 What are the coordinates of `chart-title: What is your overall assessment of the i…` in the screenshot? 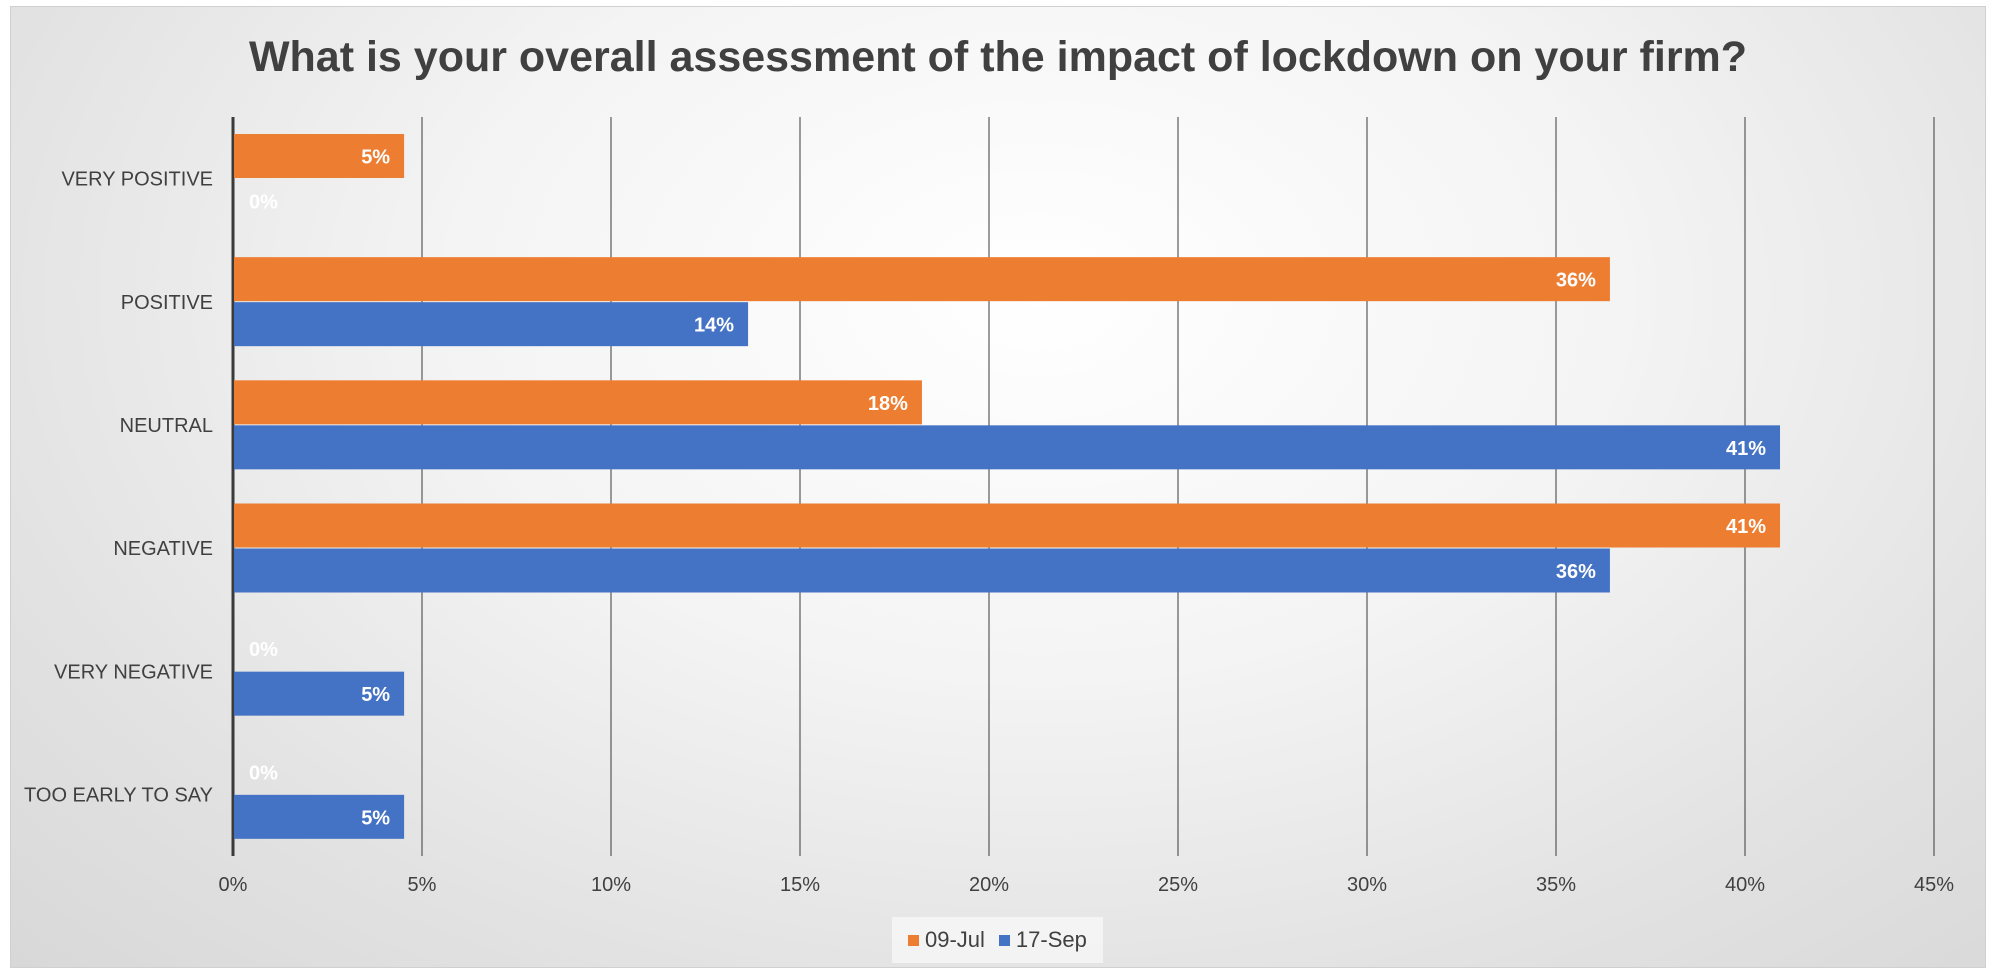 It's located at (998, 57).